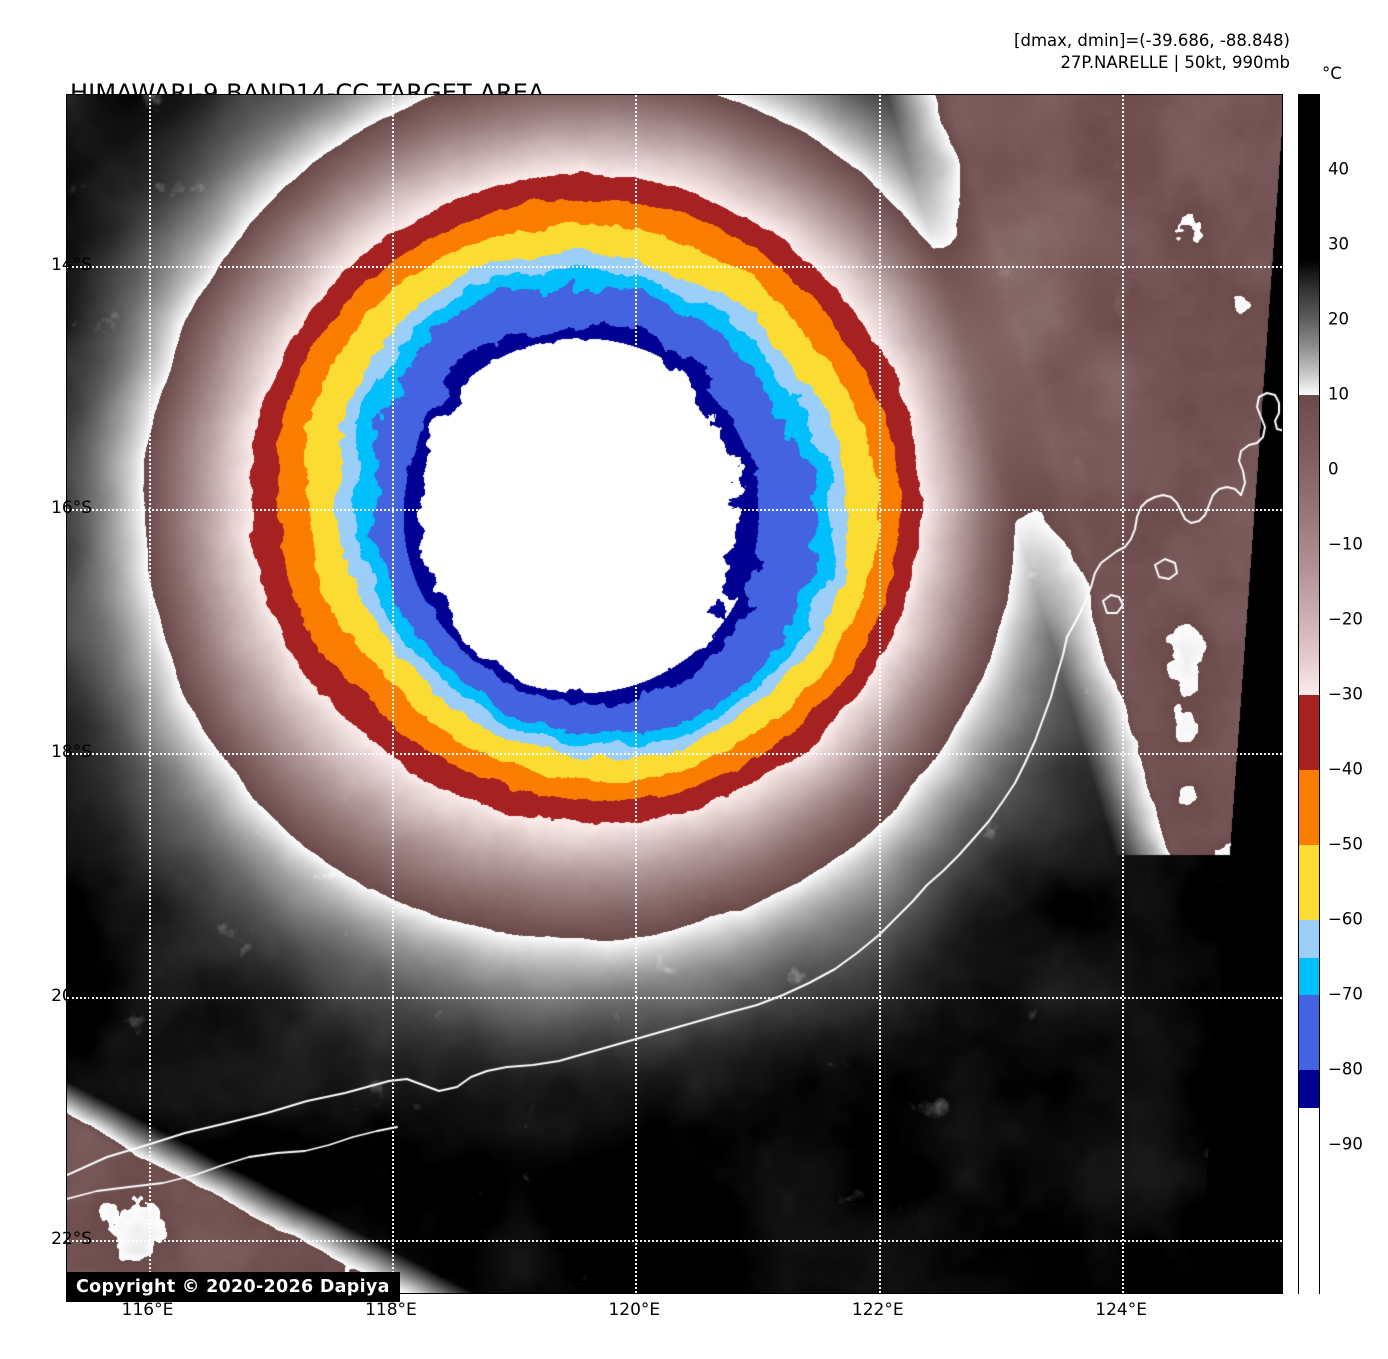  What do you see at coordinates (1309, 1033) in the screenshot?
I see `colorbar-band-blue` at bounding box center [1309, 1033].